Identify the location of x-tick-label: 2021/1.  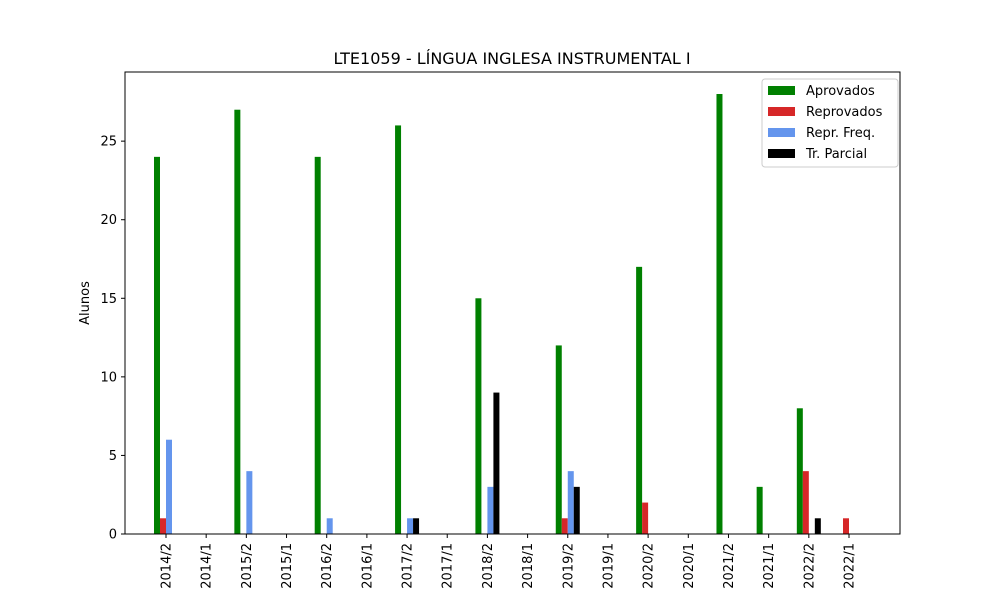
(769, 566).